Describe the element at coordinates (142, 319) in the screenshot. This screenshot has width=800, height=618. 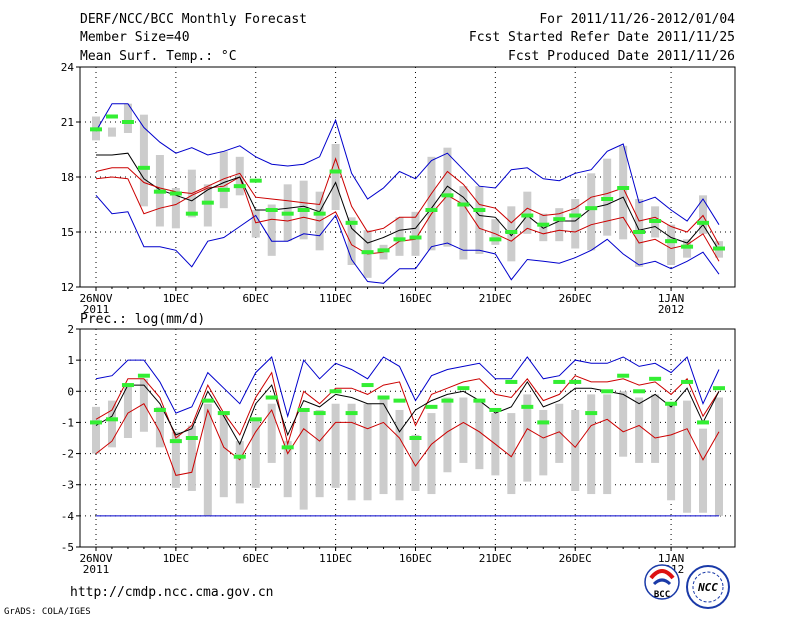
I see `precip-label: Prec.: log(mm/d)` at that location.